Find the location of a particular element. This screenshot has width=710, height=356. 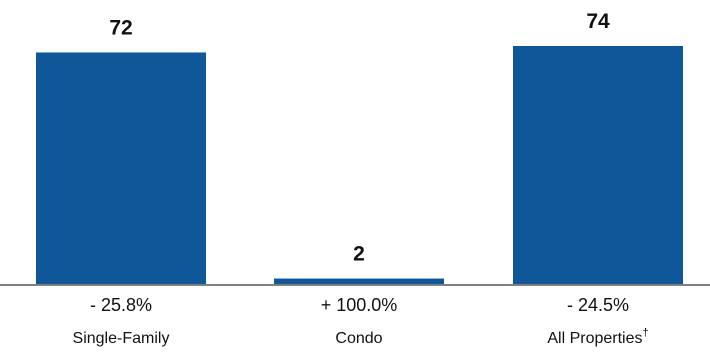

bar-condo is located at coordinates (359, 281).